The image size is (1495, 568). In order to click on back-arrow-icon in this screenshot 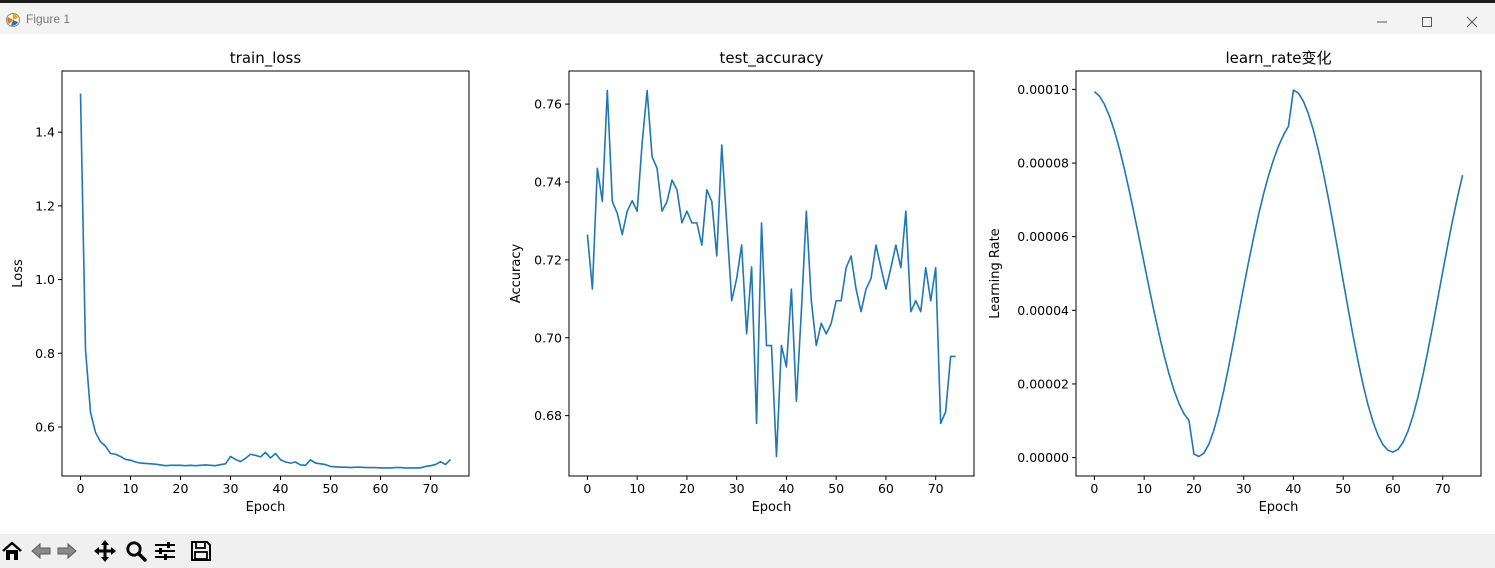, I will do `click(41, 551)`.